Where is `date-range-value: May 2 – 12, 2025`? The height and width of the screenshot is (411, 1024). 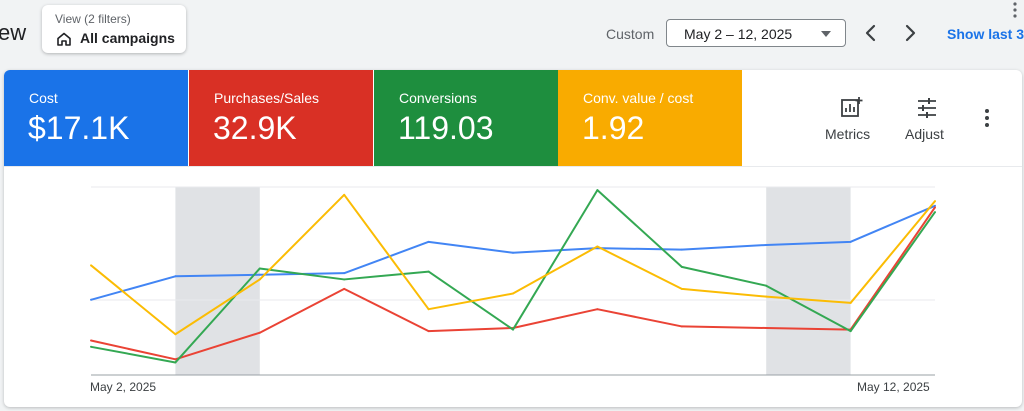
date-range-value: May 2 – 12, 2025 is located at coordinates (738, 34).